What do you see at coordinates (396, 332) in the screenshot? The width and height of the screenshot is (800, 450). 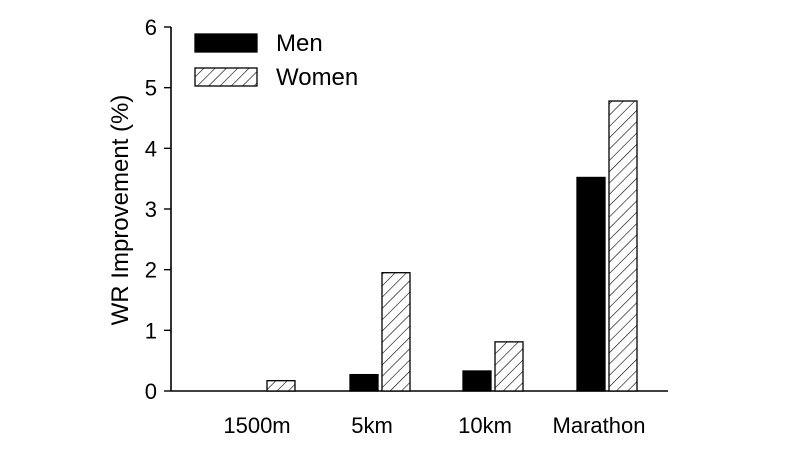 I see `bar-women-5km` at bounding box center [396, 332].